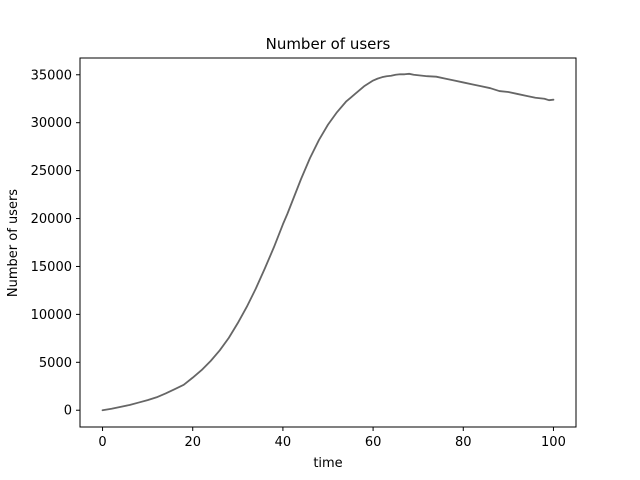 This screenshot has height=480, width=640. What do you see at coordinates (328, 44) in the screenshot?
I see `chart-title: Number of users` at bounding box center [328, 44].